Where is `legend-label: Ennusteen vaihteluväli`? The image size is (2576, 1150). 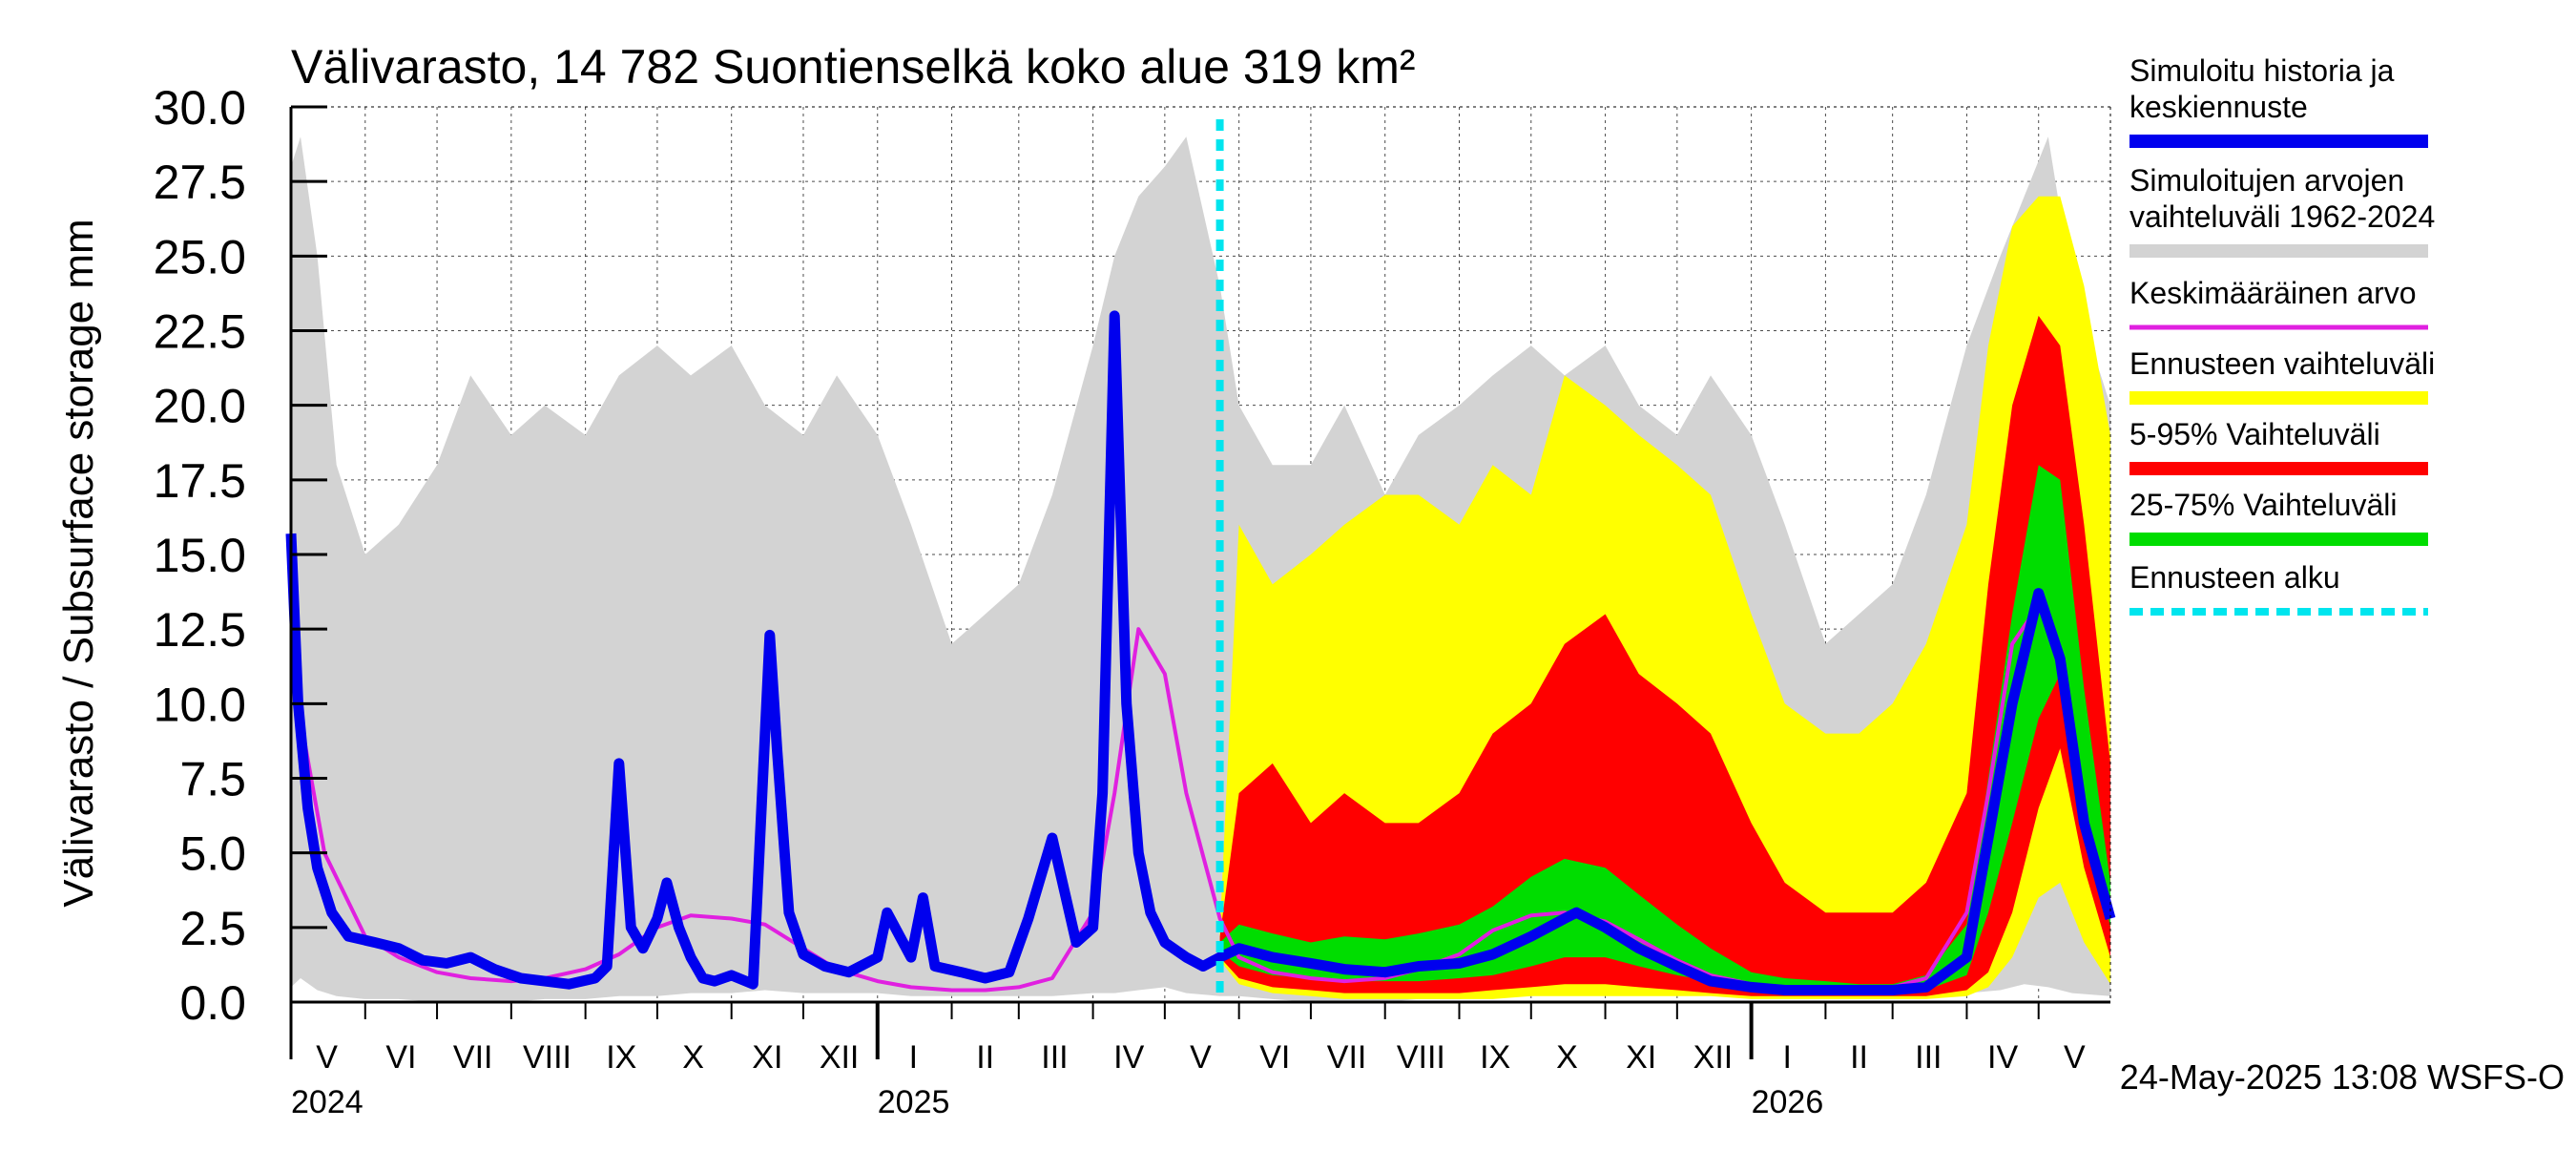 legend-label: Ennusteen vaihteluväli is located at coordinates (2282, 363).